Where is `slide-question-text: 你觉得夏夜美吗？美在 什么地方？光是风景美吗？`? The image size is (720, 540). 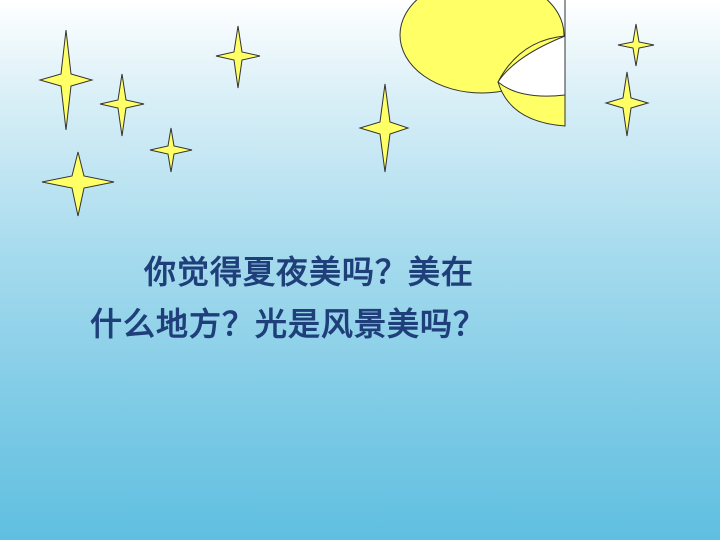
slide-question-text: 你觉得夏夜美吗？美在 什么地方？光是风景美吗？ is located at coordinates (350, 298).